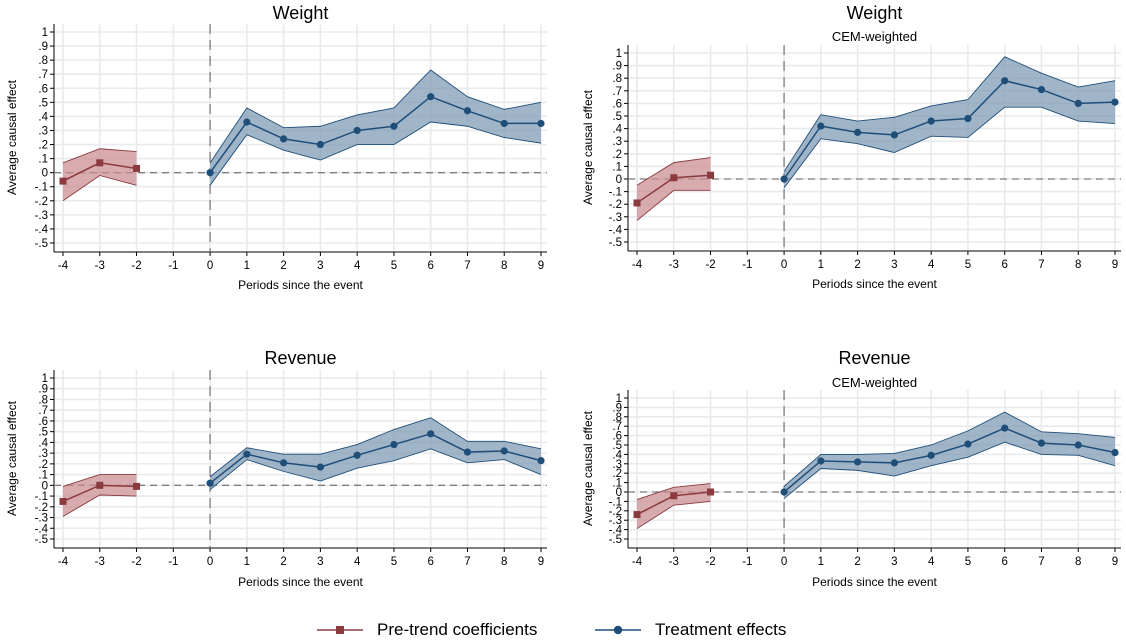 Image resolution: width=1126 pixels, height=643 pixels. Describe the element at coordinates (427, 630) in the screenshot. I see `legend-item-pretrend: Pre-trend coefficients` at that location.